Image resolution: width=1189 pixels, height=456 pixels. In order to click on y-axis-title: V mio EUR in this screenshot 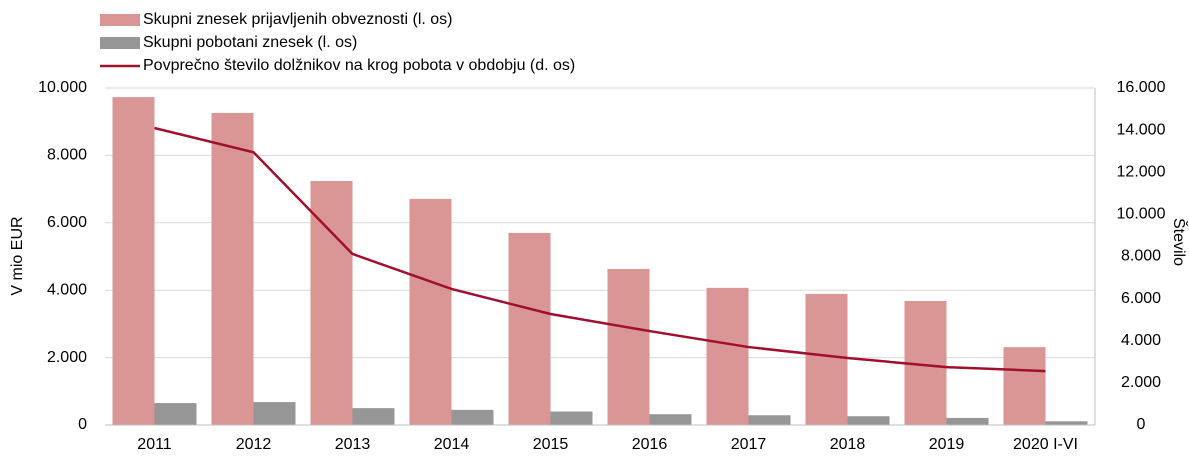, I will do `click(17, 255)`.